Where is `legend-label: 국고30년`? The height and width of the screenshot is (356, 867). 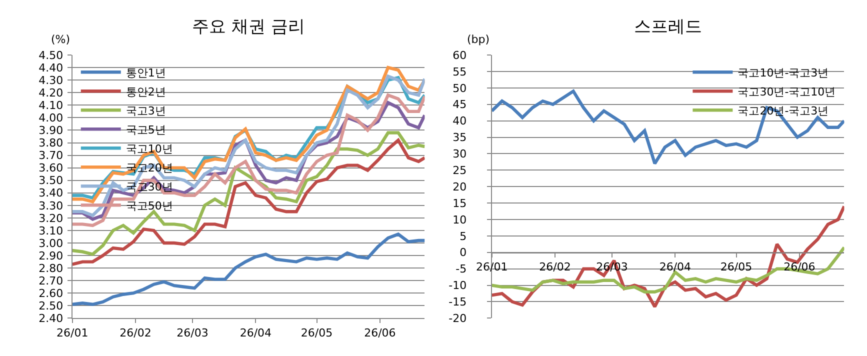
legend-label: 국고30년 is located at coordinates (149, 187).